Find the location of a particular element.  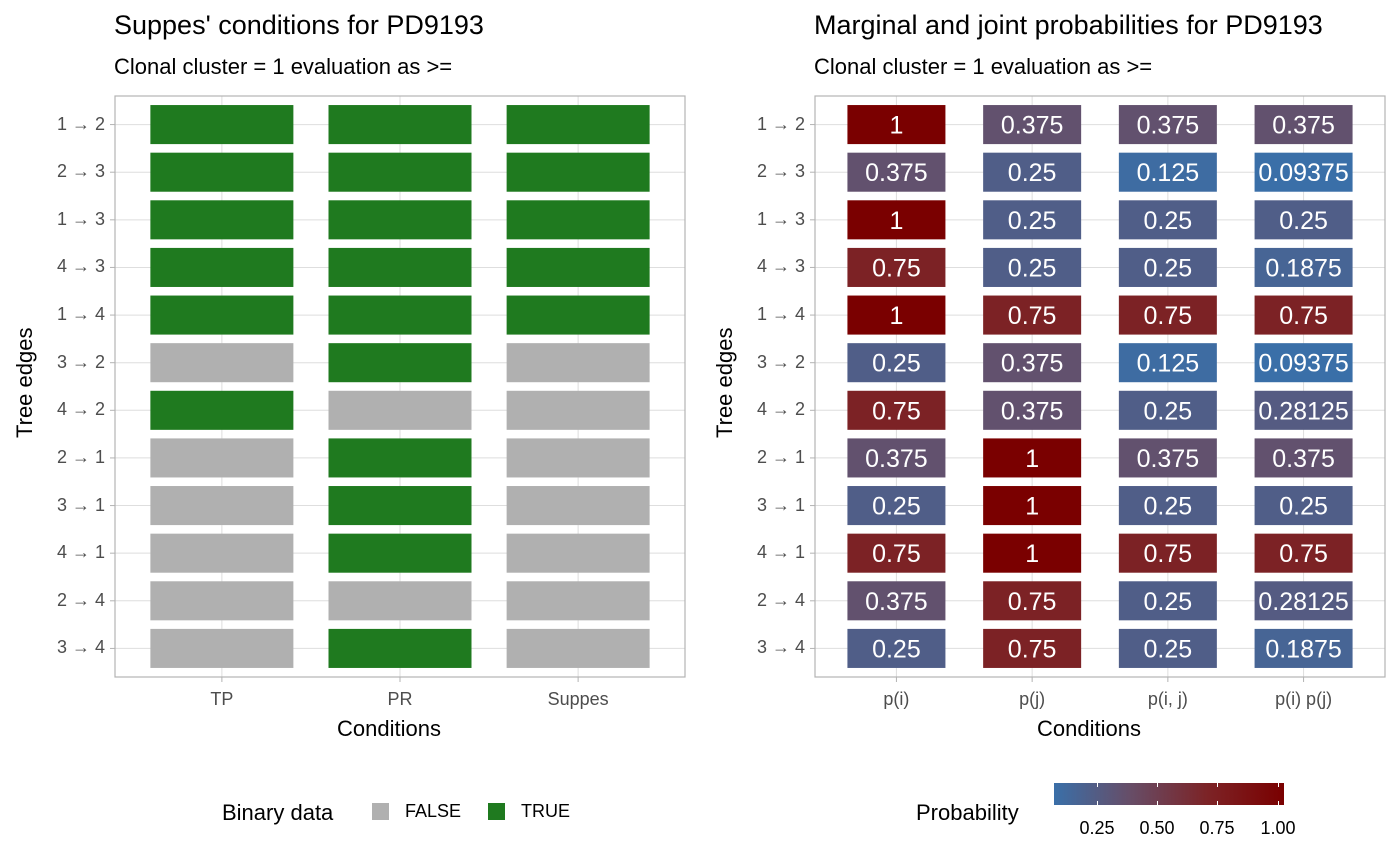

legend-label-true: TRUE is located at coordinates (545, 811).